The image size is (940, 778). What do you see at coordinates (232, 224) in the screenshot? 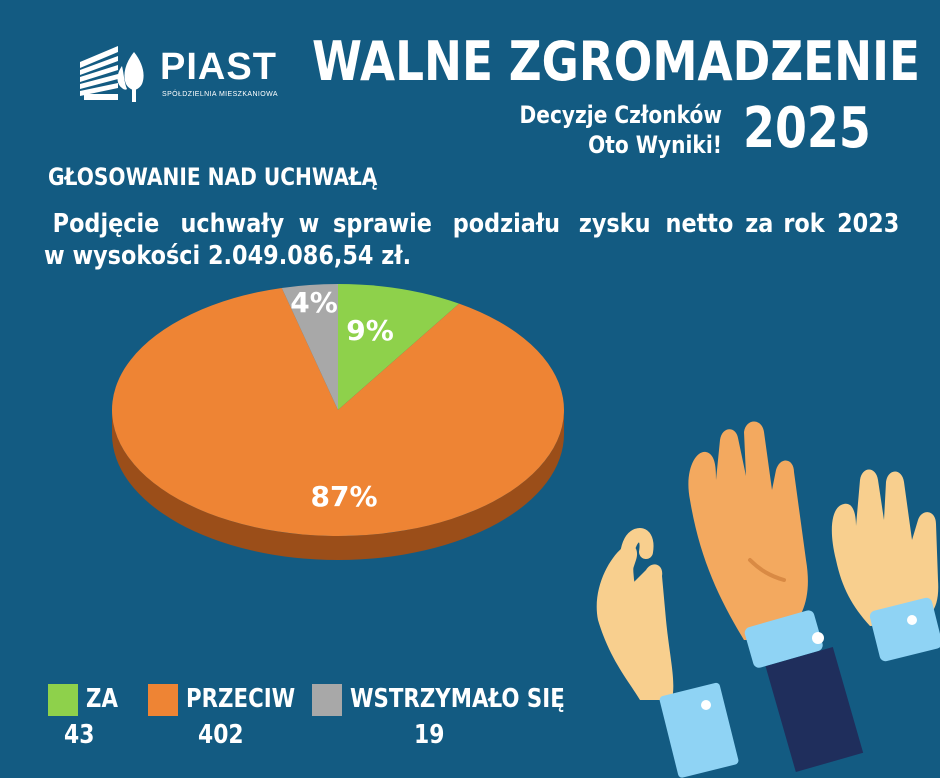
I see `question-word: uchwały` at bounding box center [232, 224].